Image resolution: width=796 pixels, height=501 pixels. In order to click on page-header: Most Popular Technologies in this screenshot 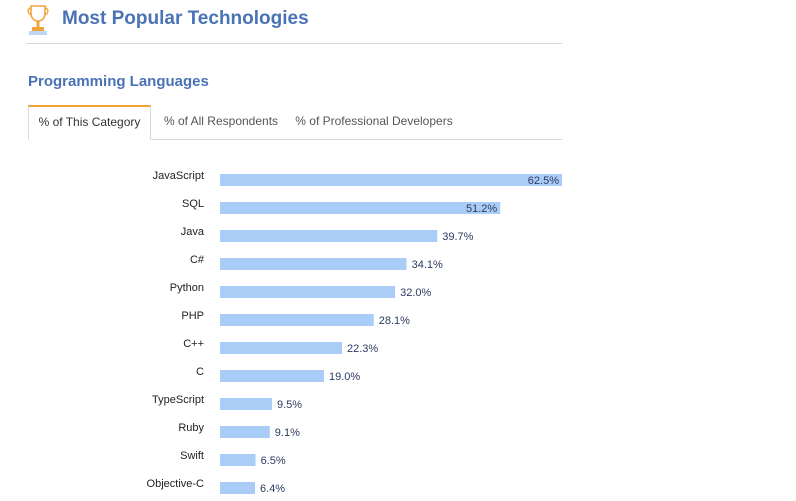, I will do `click(294, 22)`.